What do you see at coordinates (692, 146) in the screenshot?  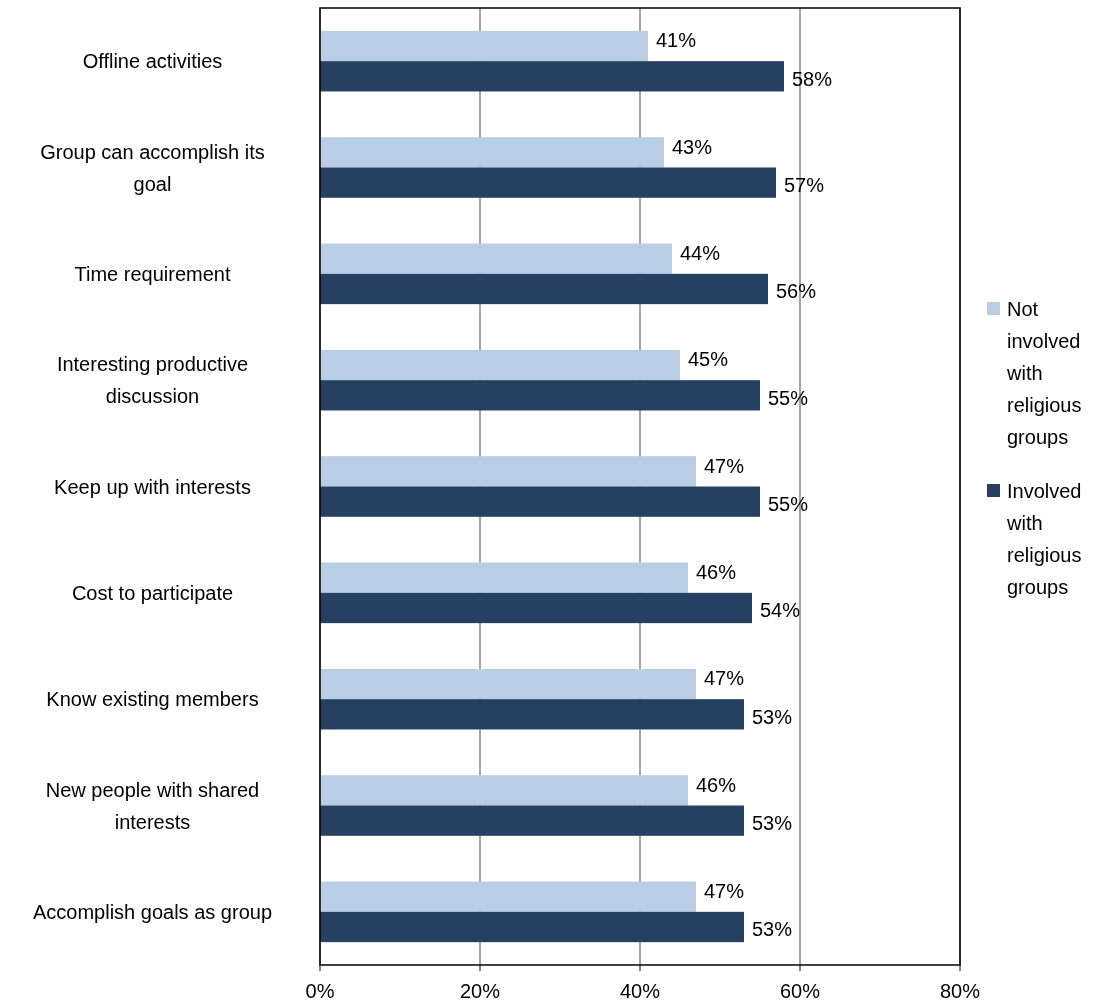 I see `data-label: 43%` at bounding box center [692, 146].